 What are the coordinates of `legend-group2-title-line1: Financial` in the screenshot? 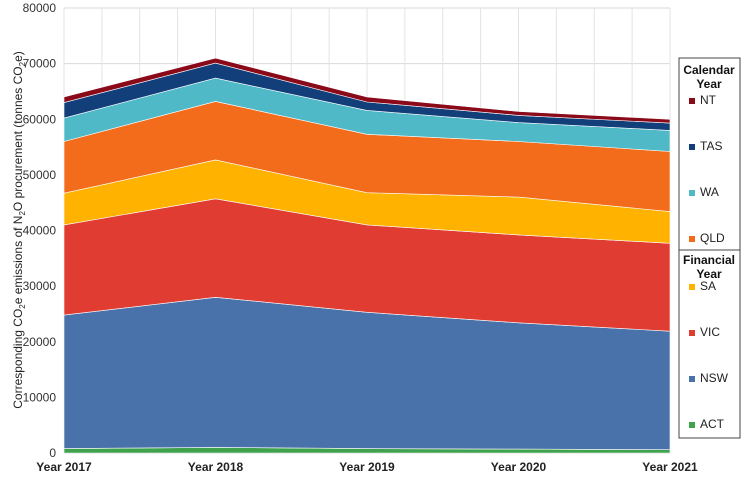 It's located at (709, 260).